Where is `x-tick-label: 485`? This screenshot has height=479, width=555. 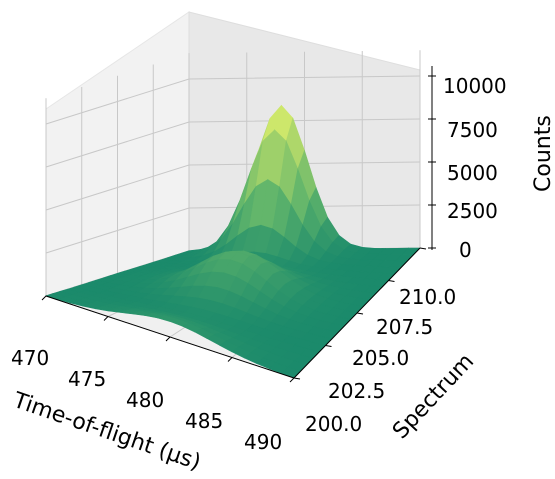
x-tick-label: 485 is located at coordinates (204, 421).